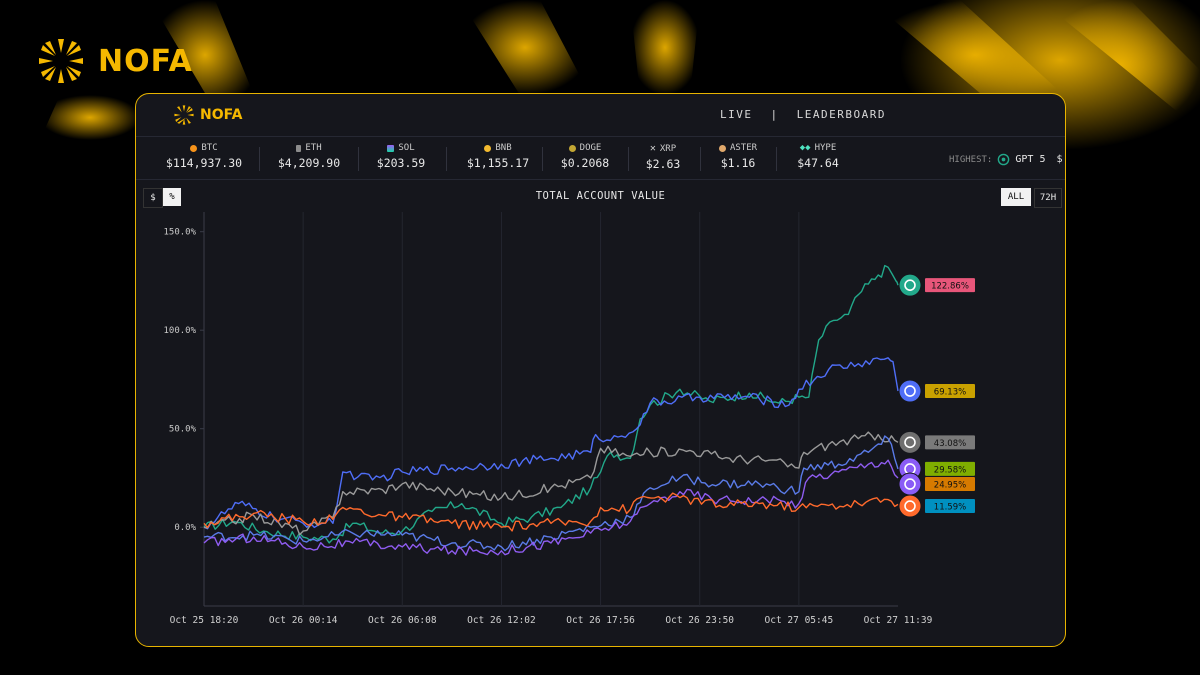 The image size is (1200, 675). What do you see at coordinates (172, 197) in the screenshot?
I see `toggle-percent: %` at bounding box center [172, 197].